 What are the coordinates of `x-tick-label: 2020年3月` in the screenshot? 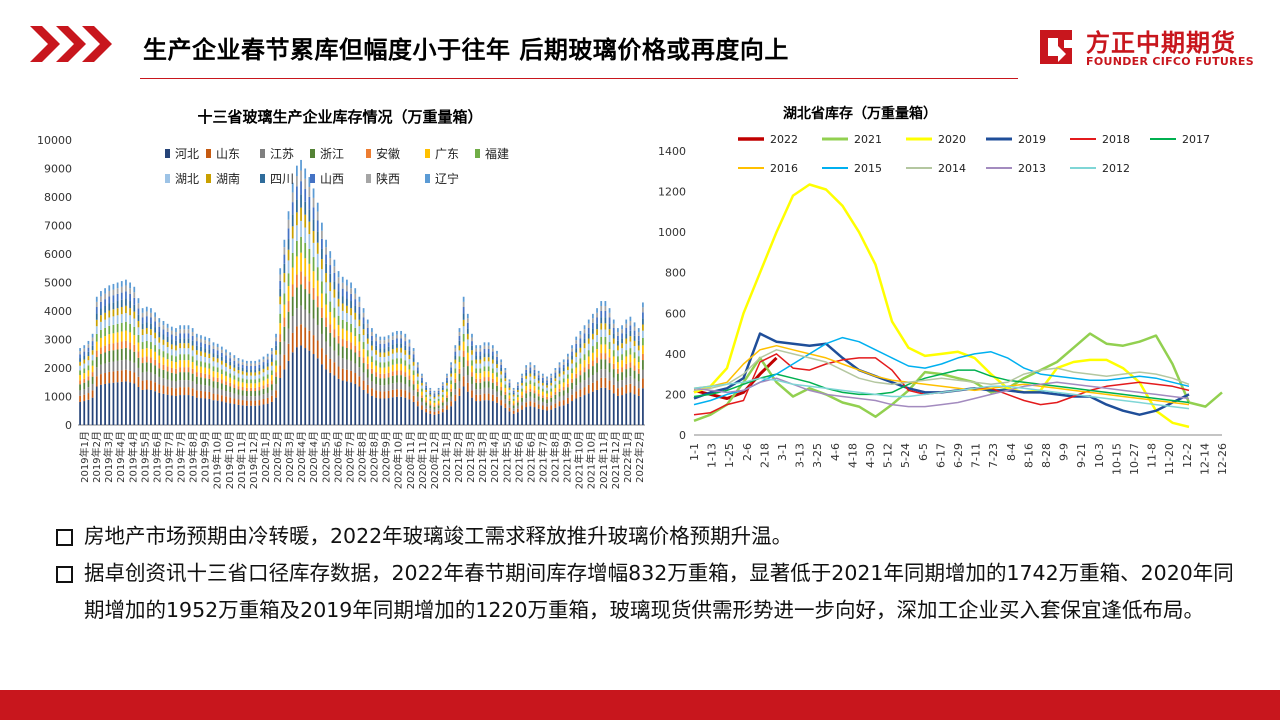 It's located at (289, 457).